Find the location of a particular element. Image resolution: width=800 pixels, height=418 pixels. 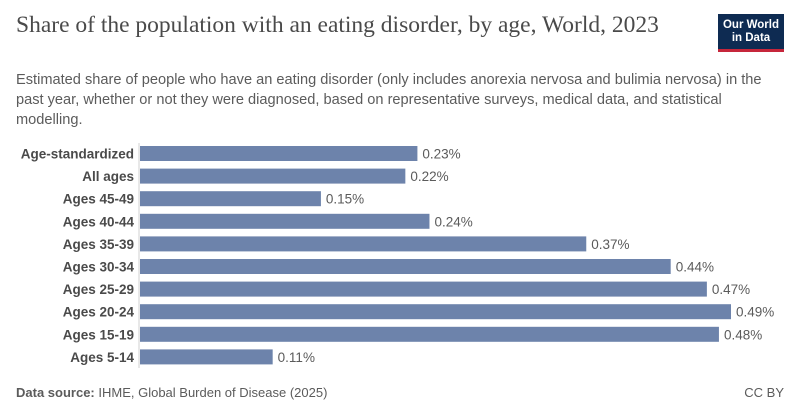

category-label: Ages 45-49 is located at coordinates (98, 199).